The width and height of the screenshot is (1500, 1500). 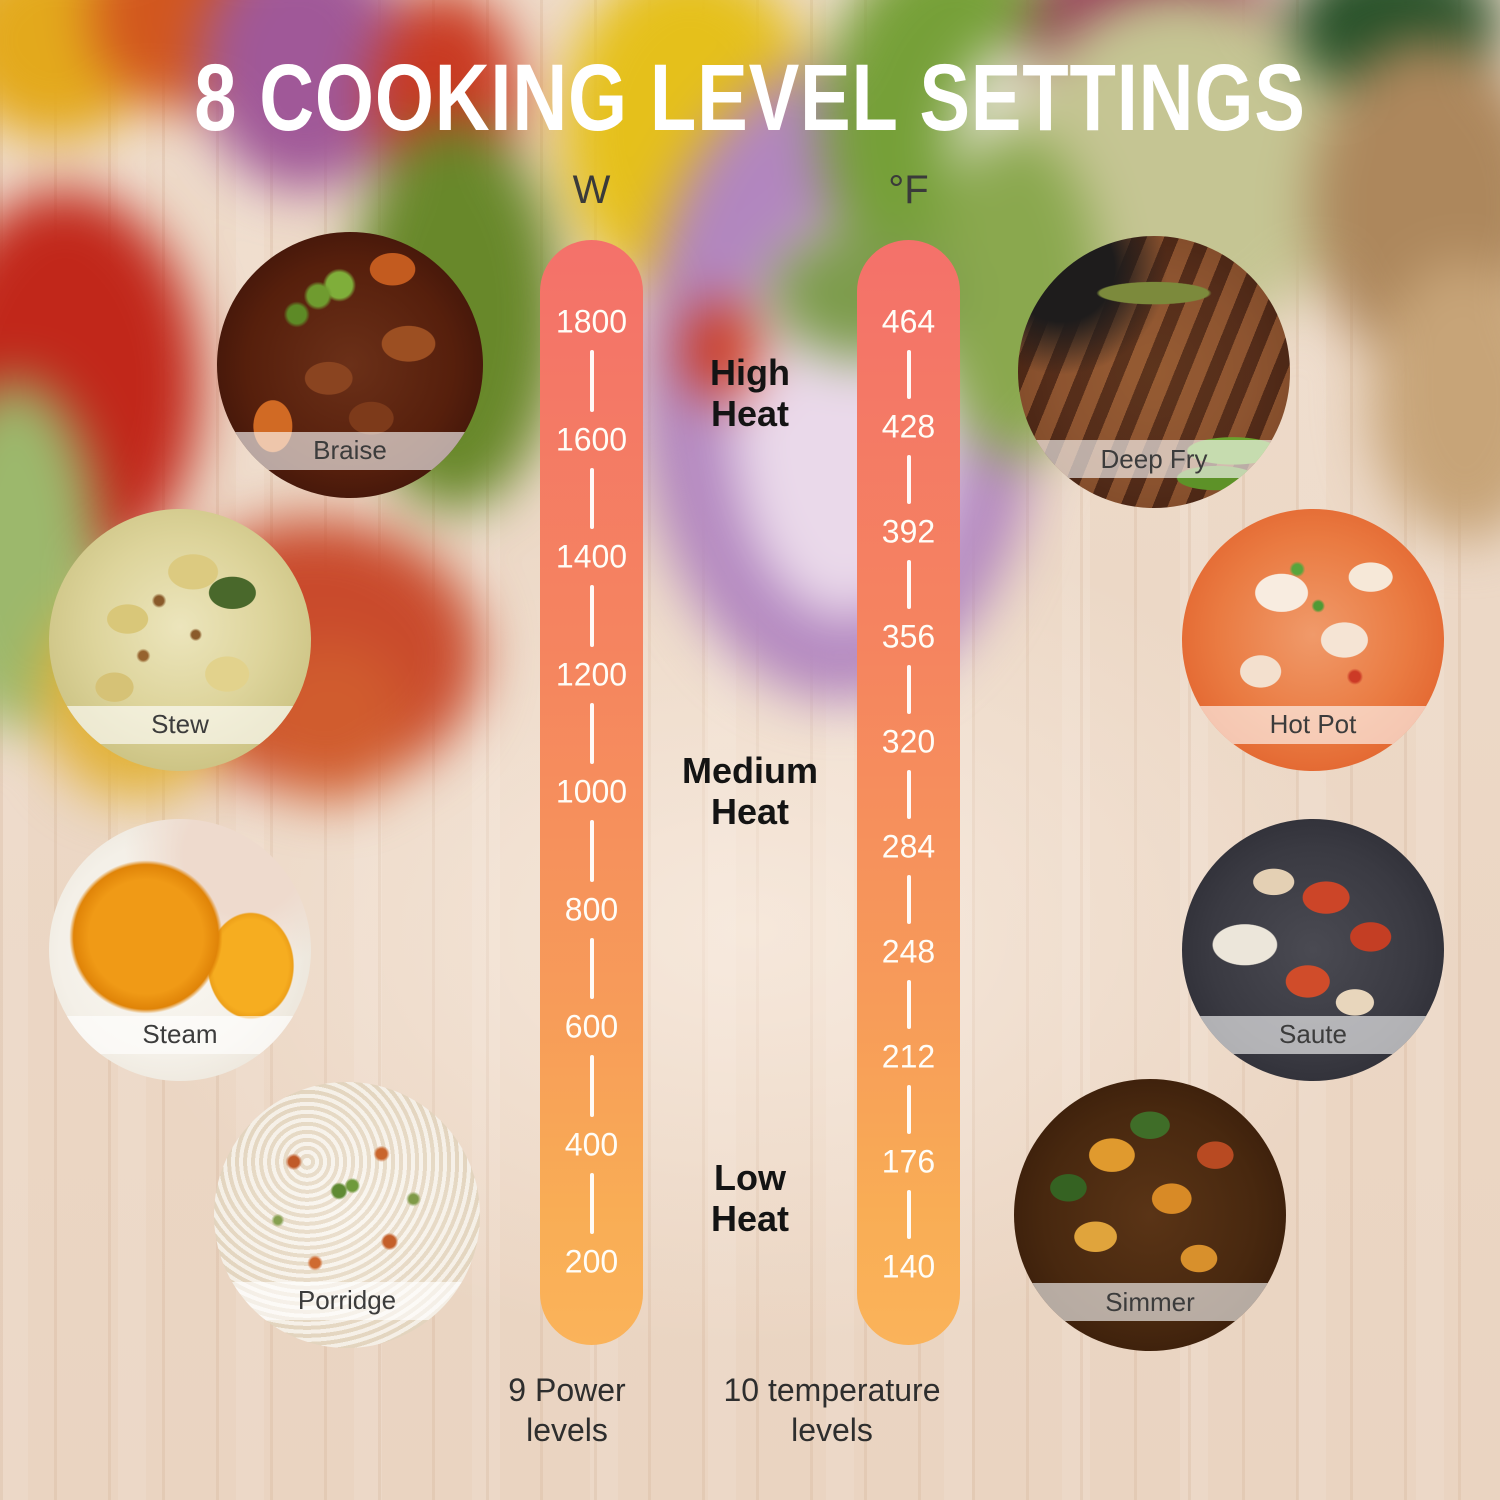 I want to click on scale-value: 600, so click(x=591, y=1026).